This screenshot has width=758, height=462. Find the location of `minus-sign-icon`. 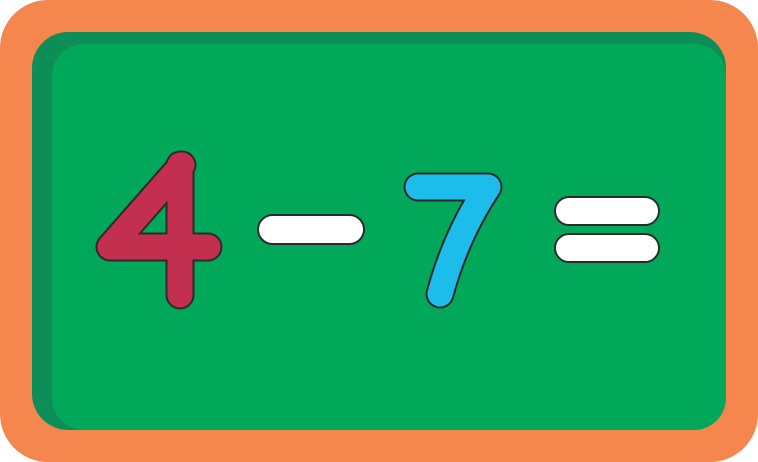

minus-sign-icon is located at coordinates (311, 229).